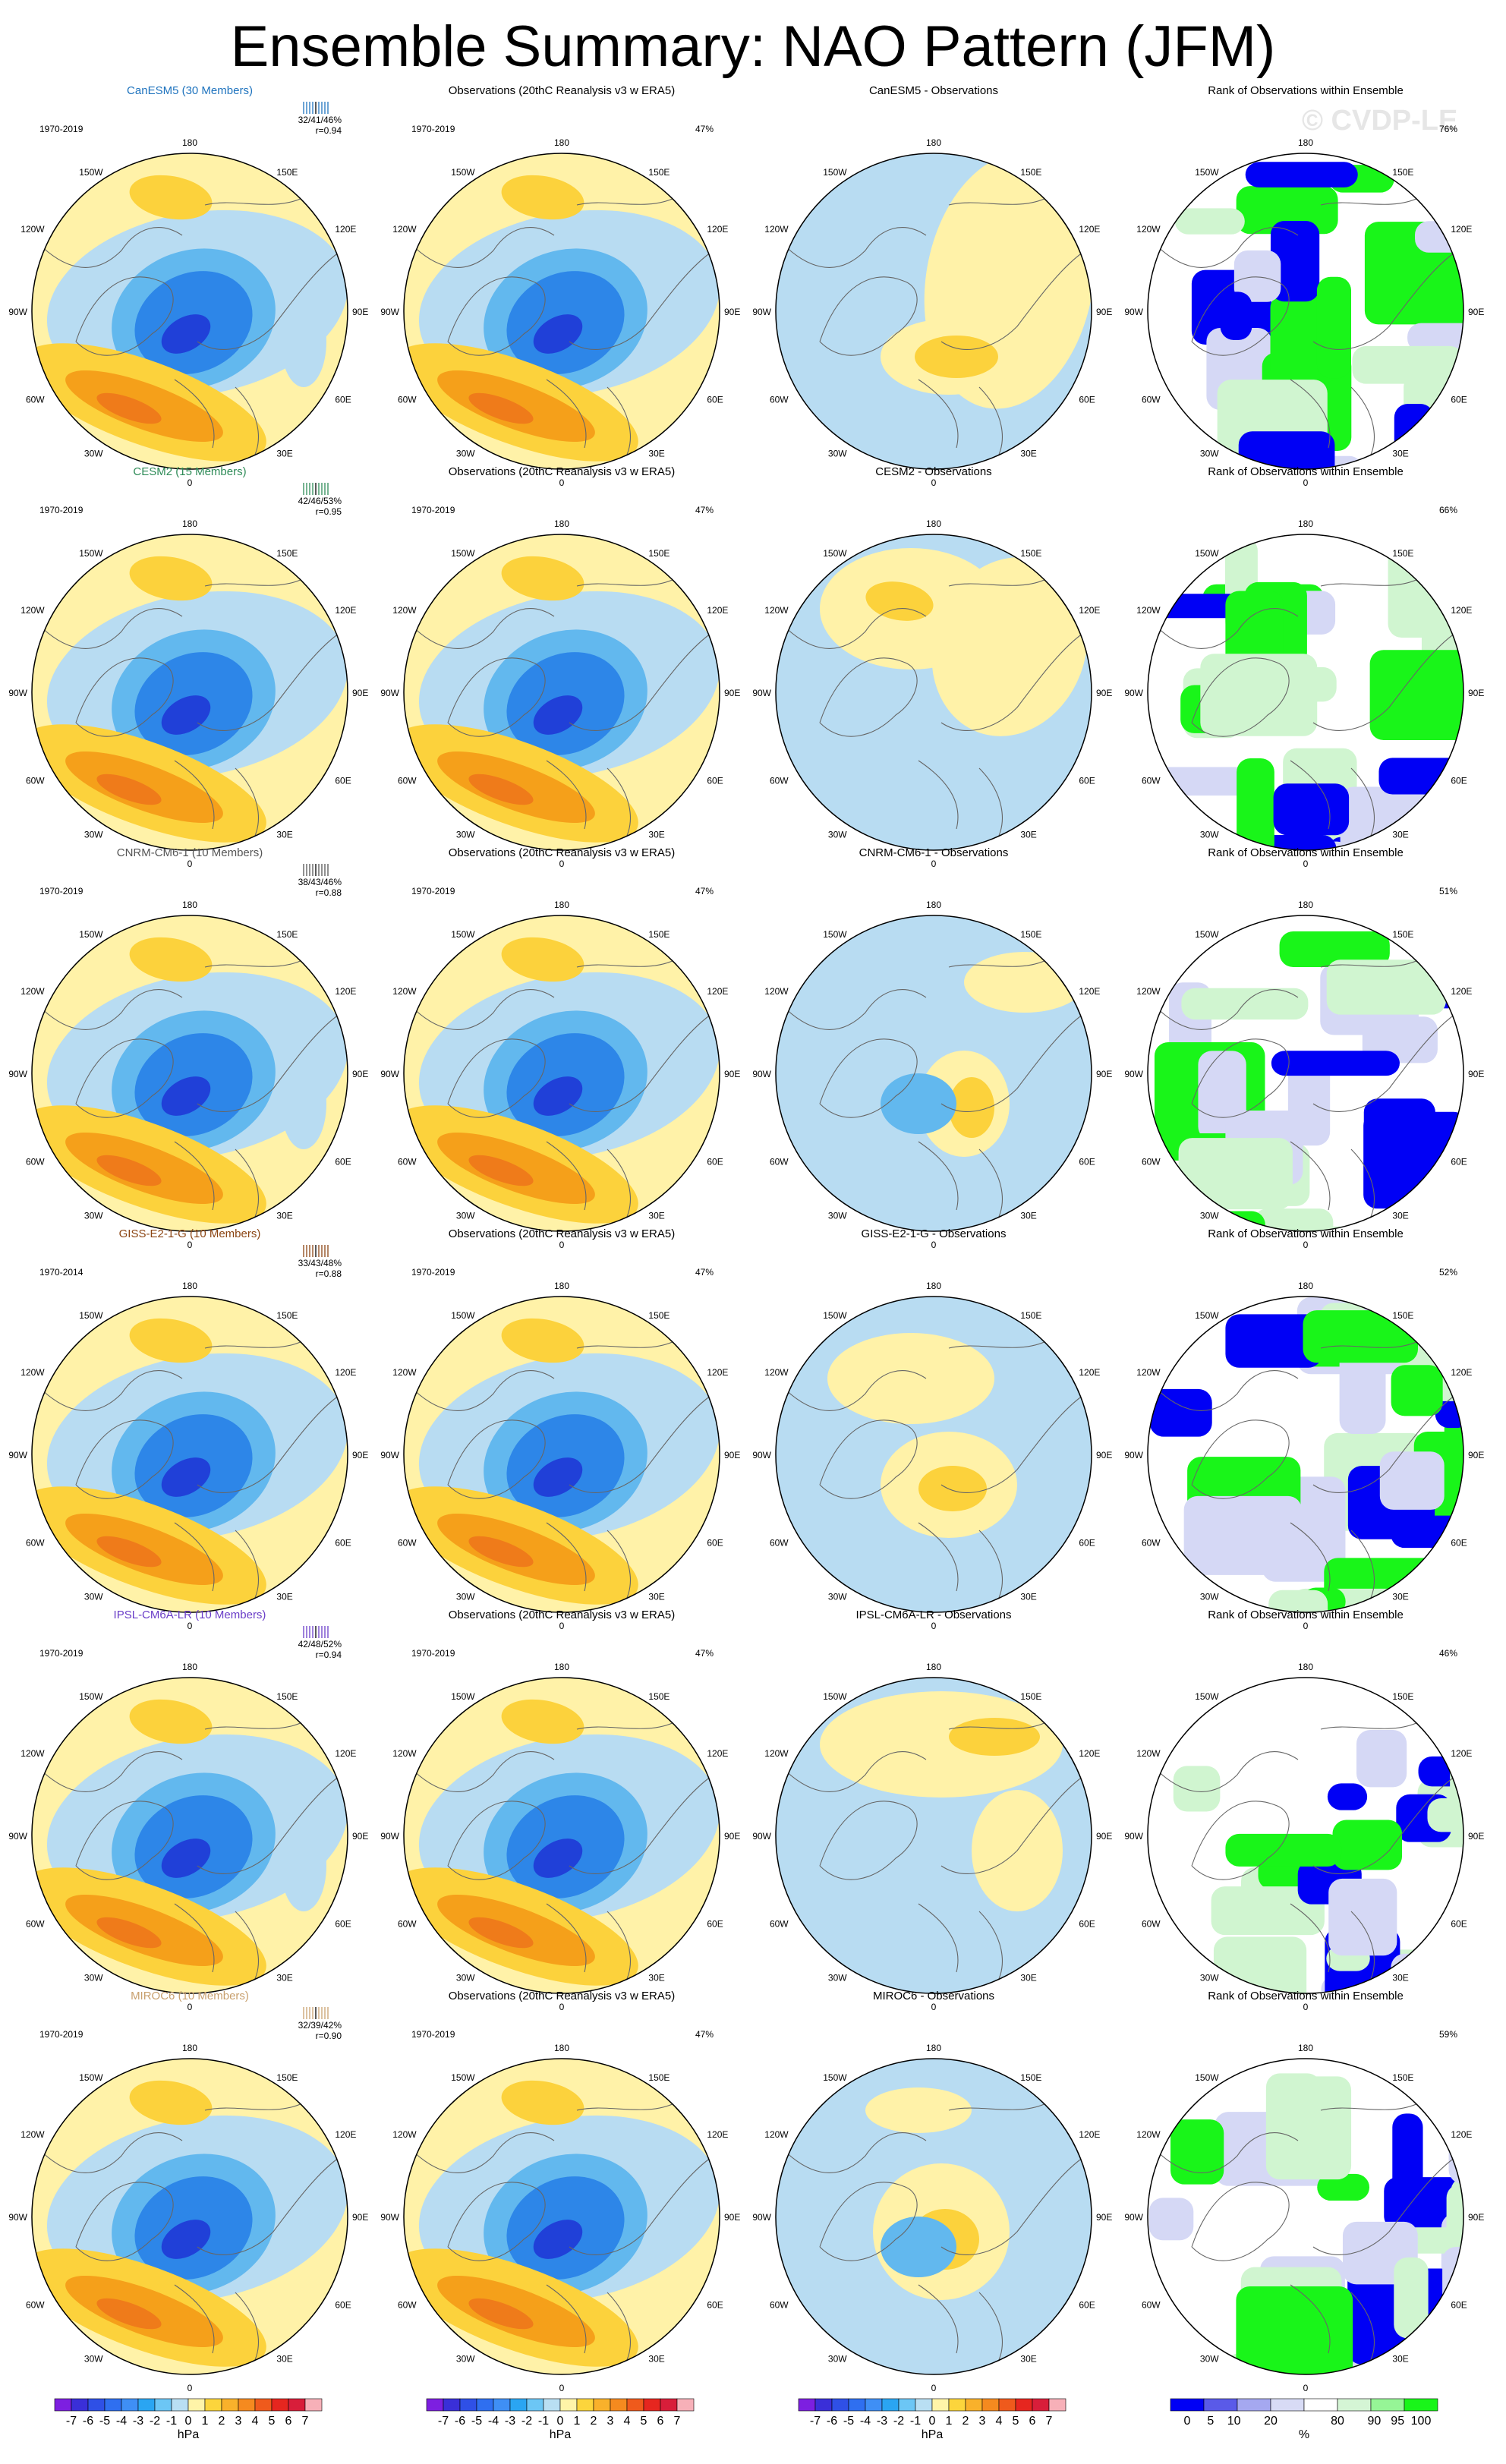  I want to click on diff-map-border, so click(933, 312).